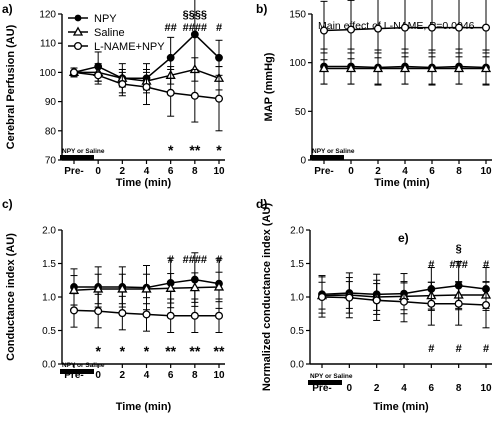  What do you see at coordinates (297, 15) in the screenshot?
I see `p2-y-tick-label: 150` at bounding box center [297, 15].